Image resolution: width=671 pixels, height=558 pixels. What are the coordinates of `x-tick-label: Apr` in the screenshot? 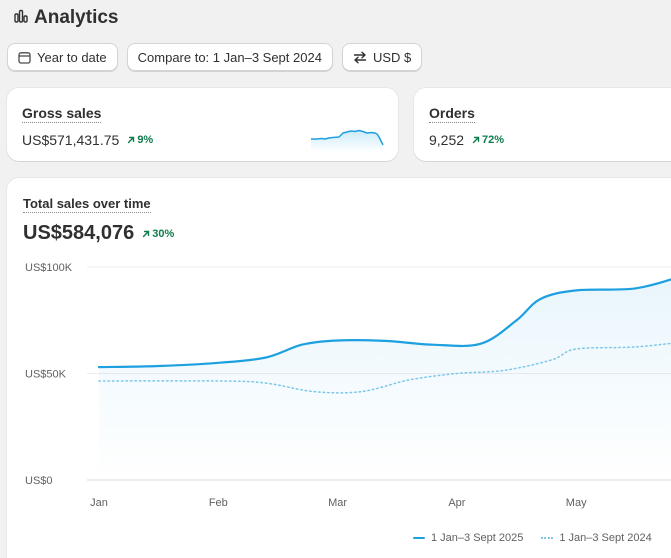 It's located at (456, 503).